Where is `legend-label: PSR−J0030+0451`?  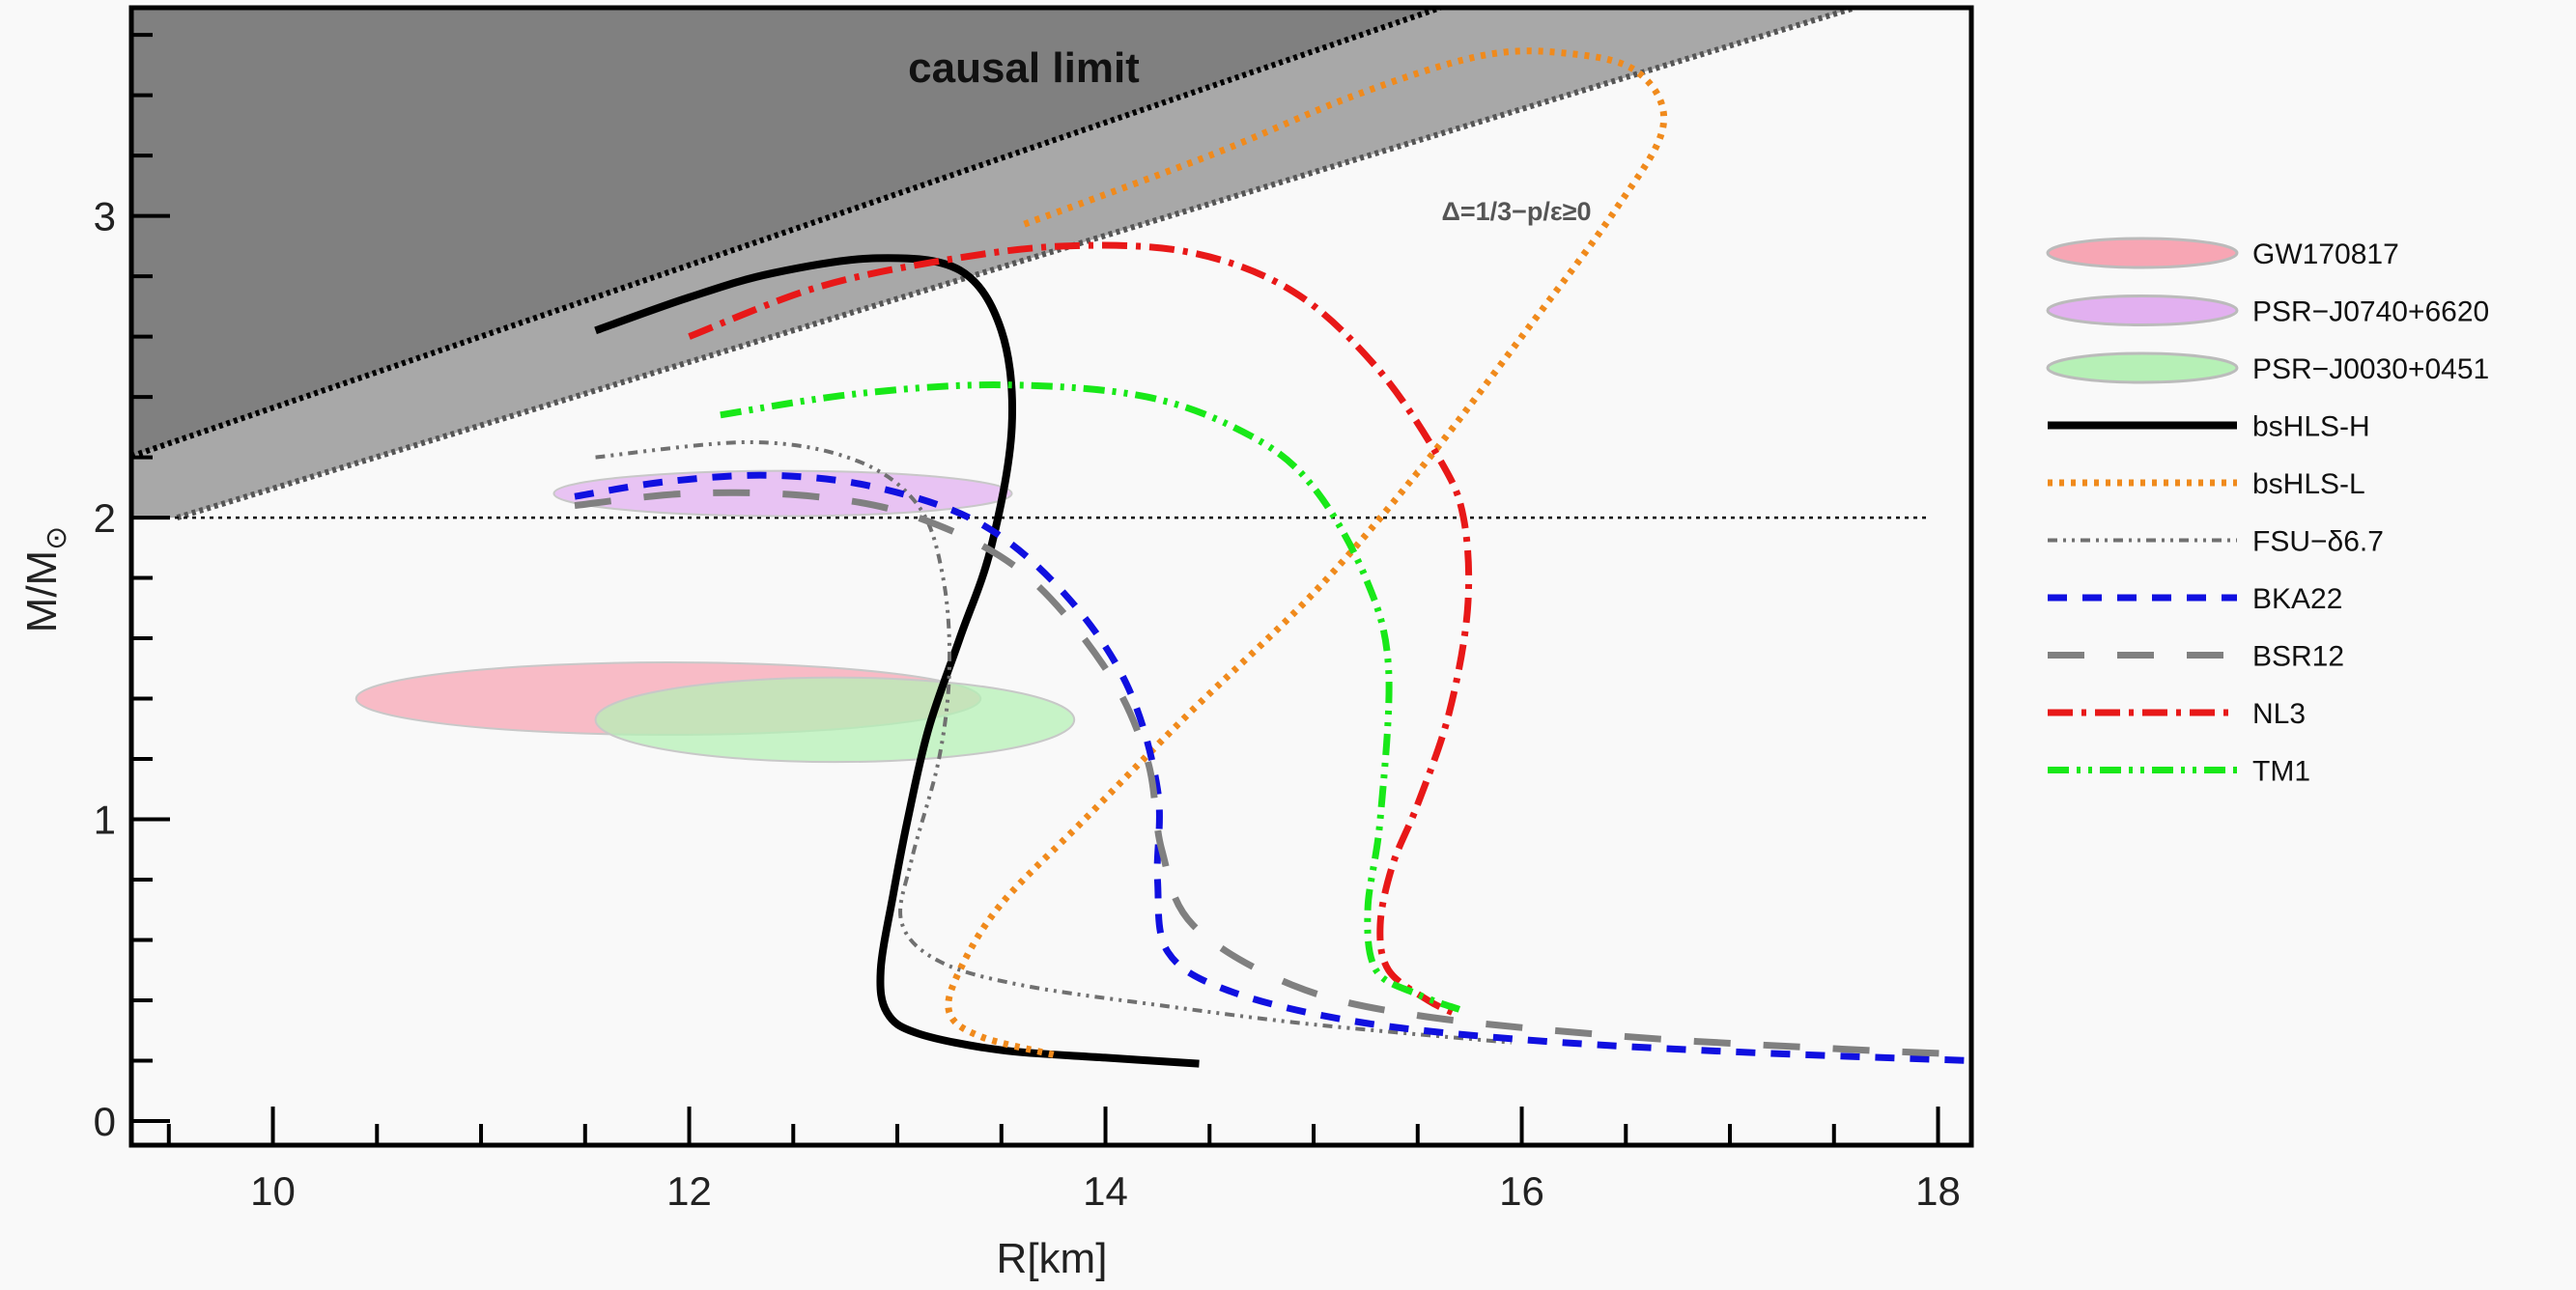
legend-label: PSR−J0030+0451 is located at coordinates (2370, 369).